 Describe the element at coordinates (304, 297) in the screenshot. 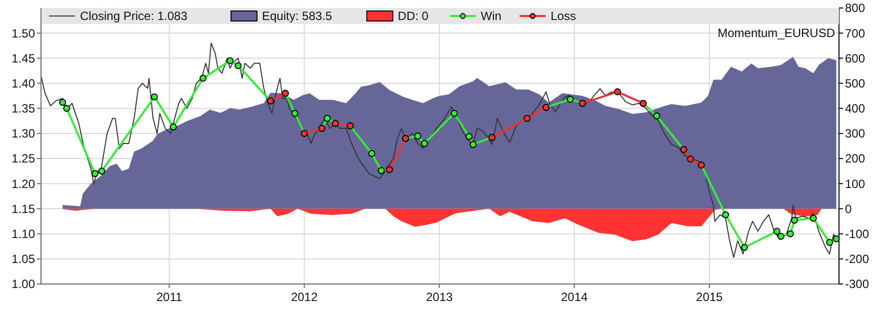

I see `x-tick-label: 2012` at that location.